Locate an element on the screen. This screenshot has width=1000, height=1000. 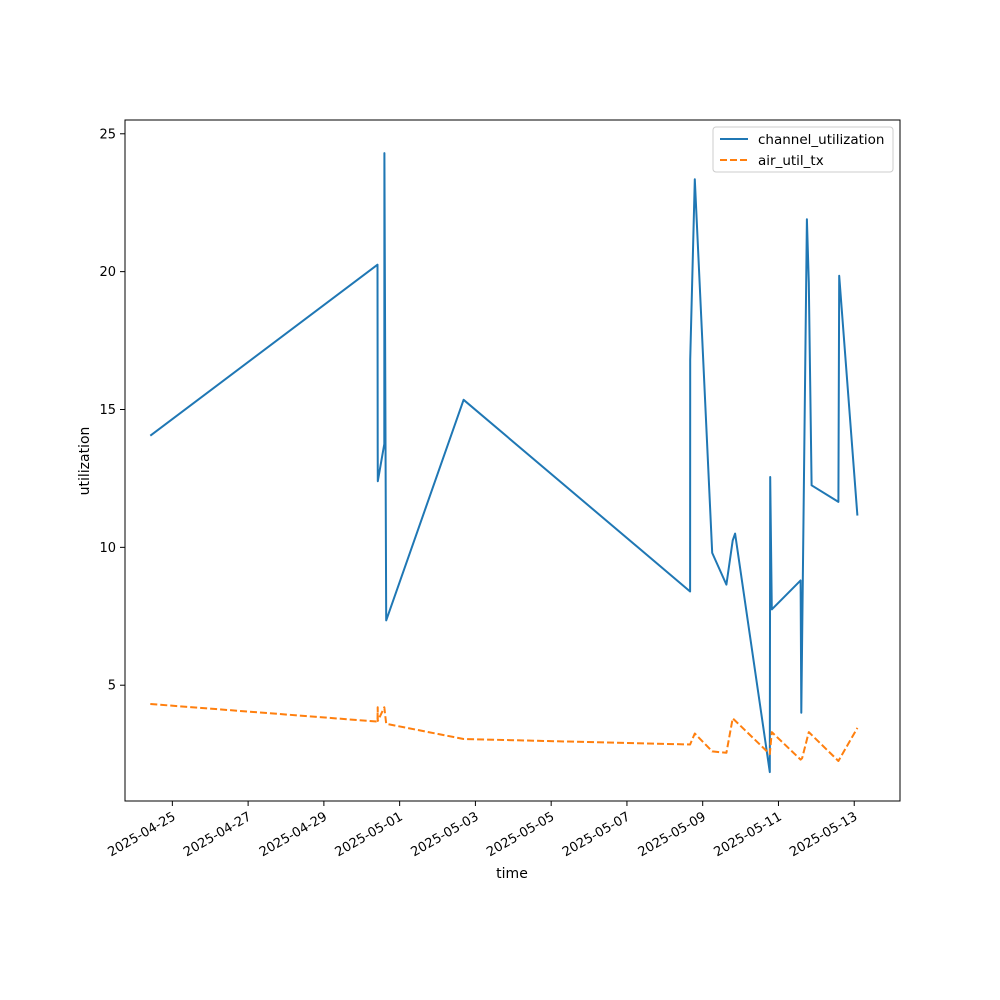
legend-label-channel-utilization: channel_utilization is located at coordinates (821, 140).